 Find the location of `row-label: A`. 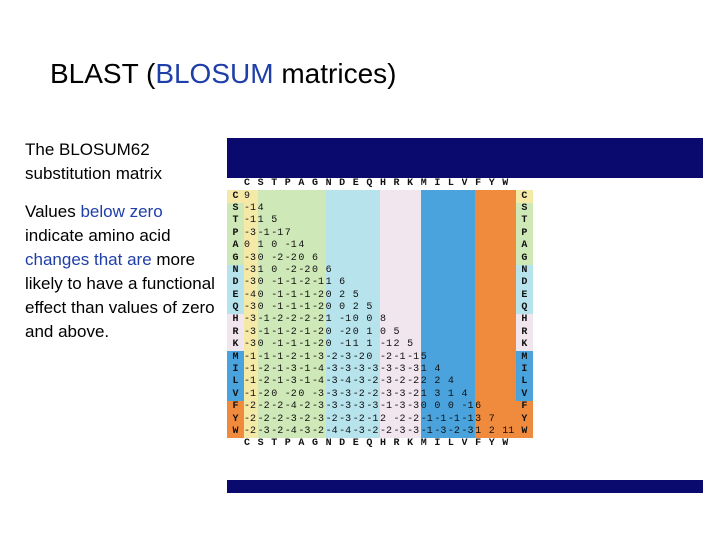

row-label: A is located at coordinates (235, 246).